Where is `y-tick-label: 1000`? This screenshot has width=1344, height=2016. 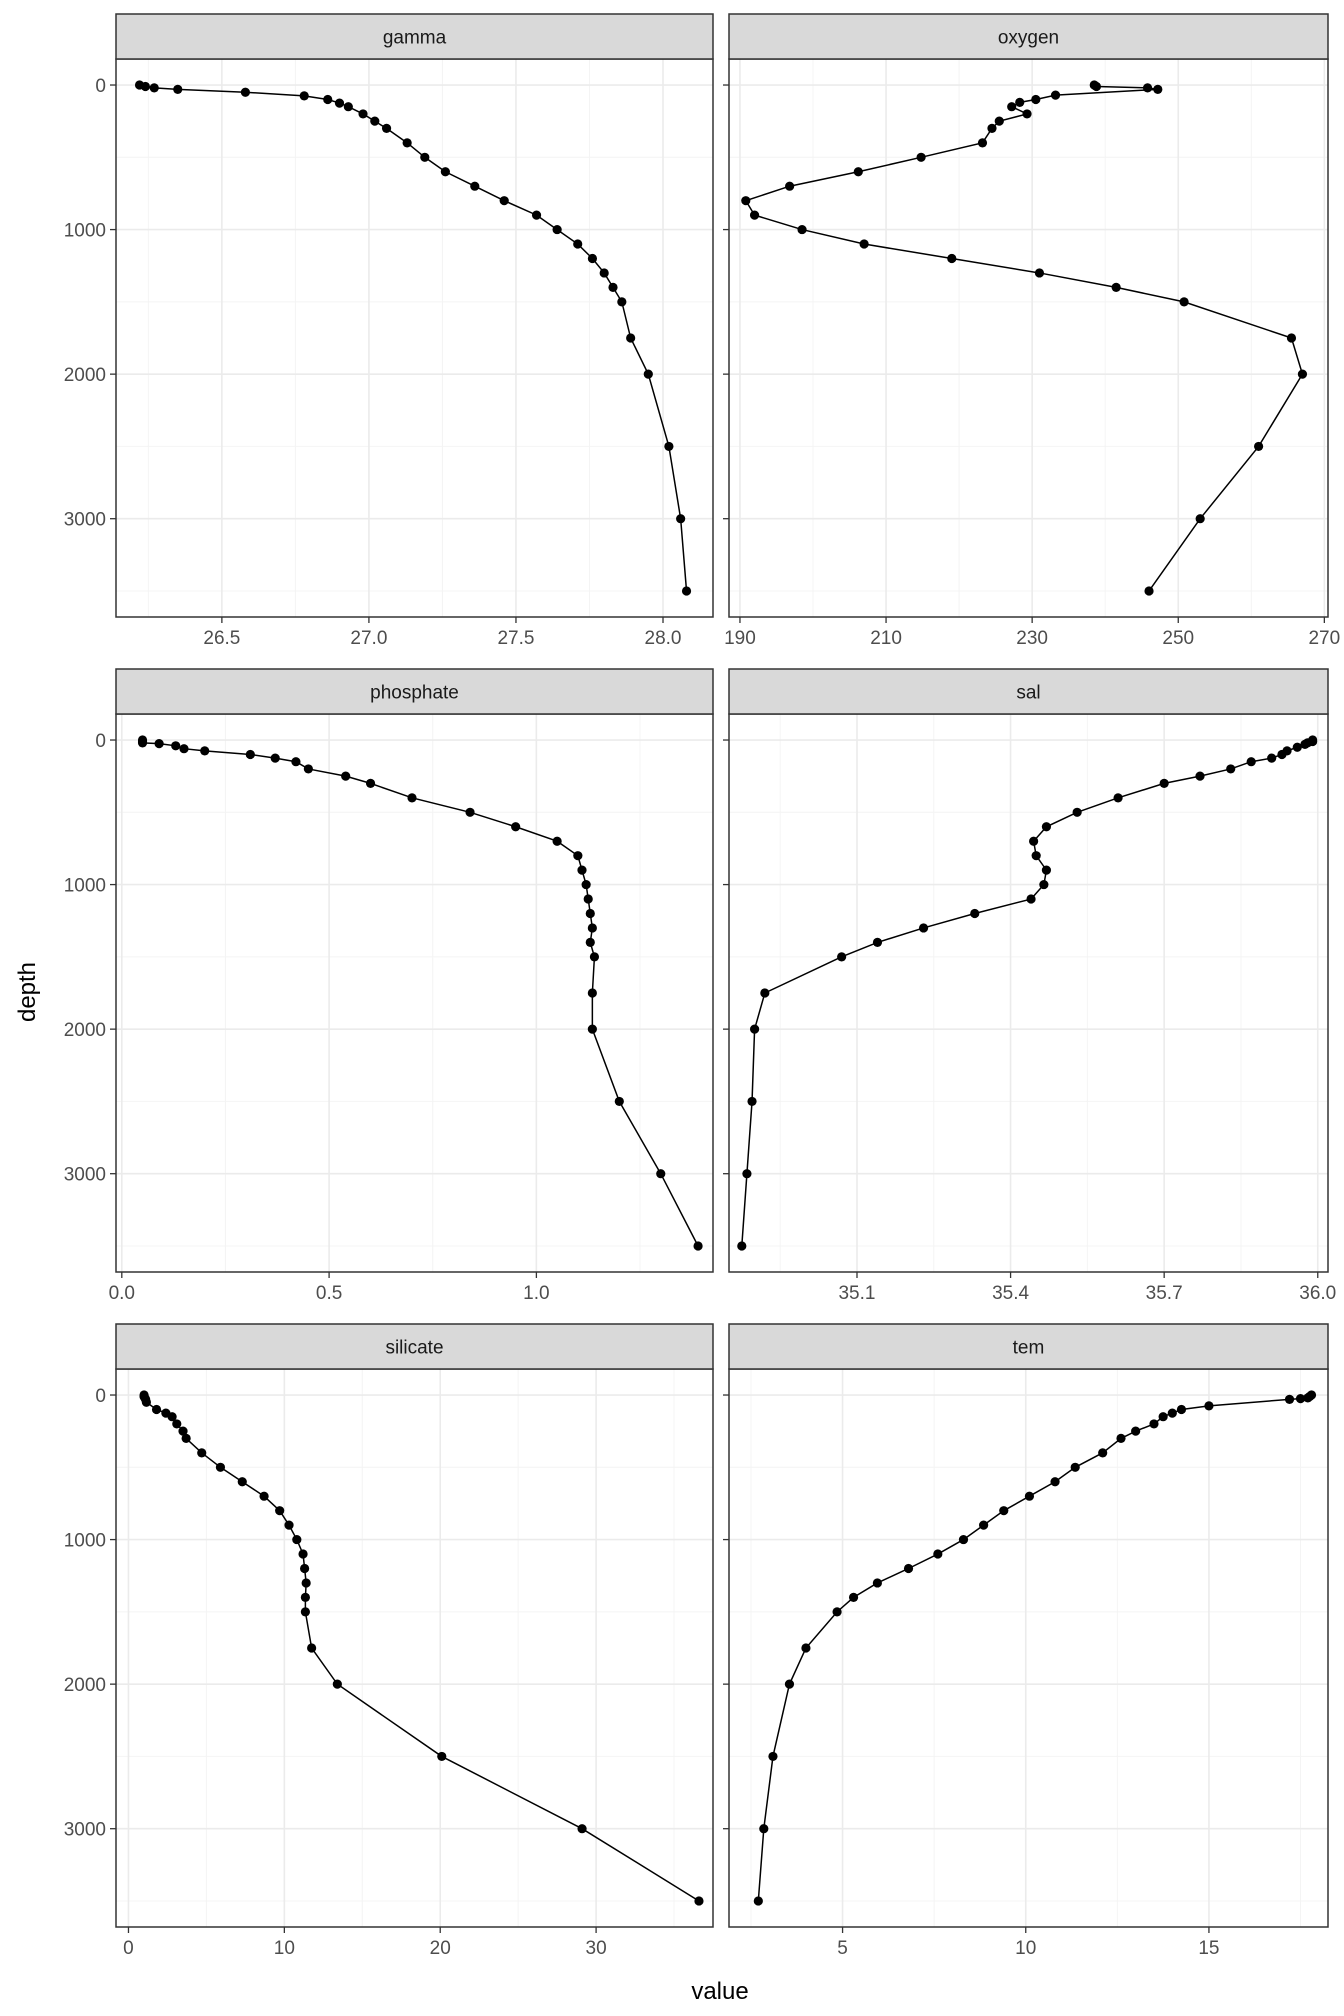 y-tick-label: 1000 is located at coordinates (85, 1541).